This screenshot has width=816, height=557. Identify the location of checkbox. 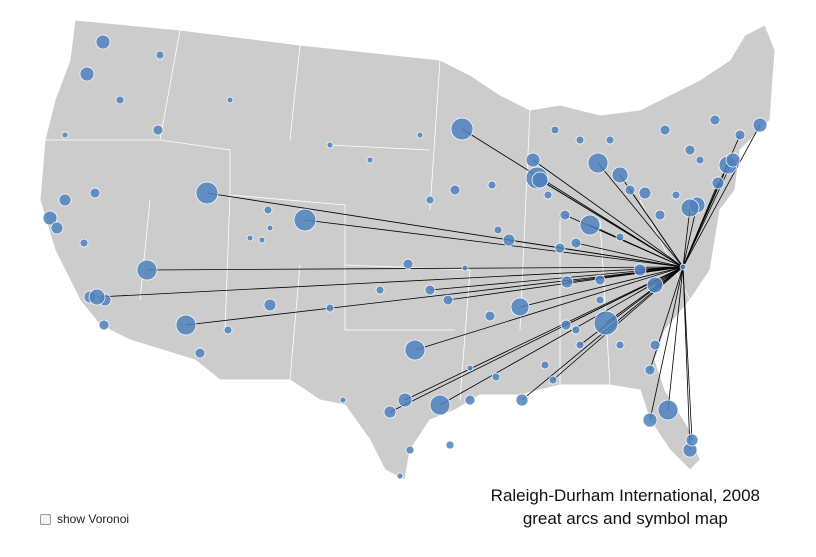
(45, 519).